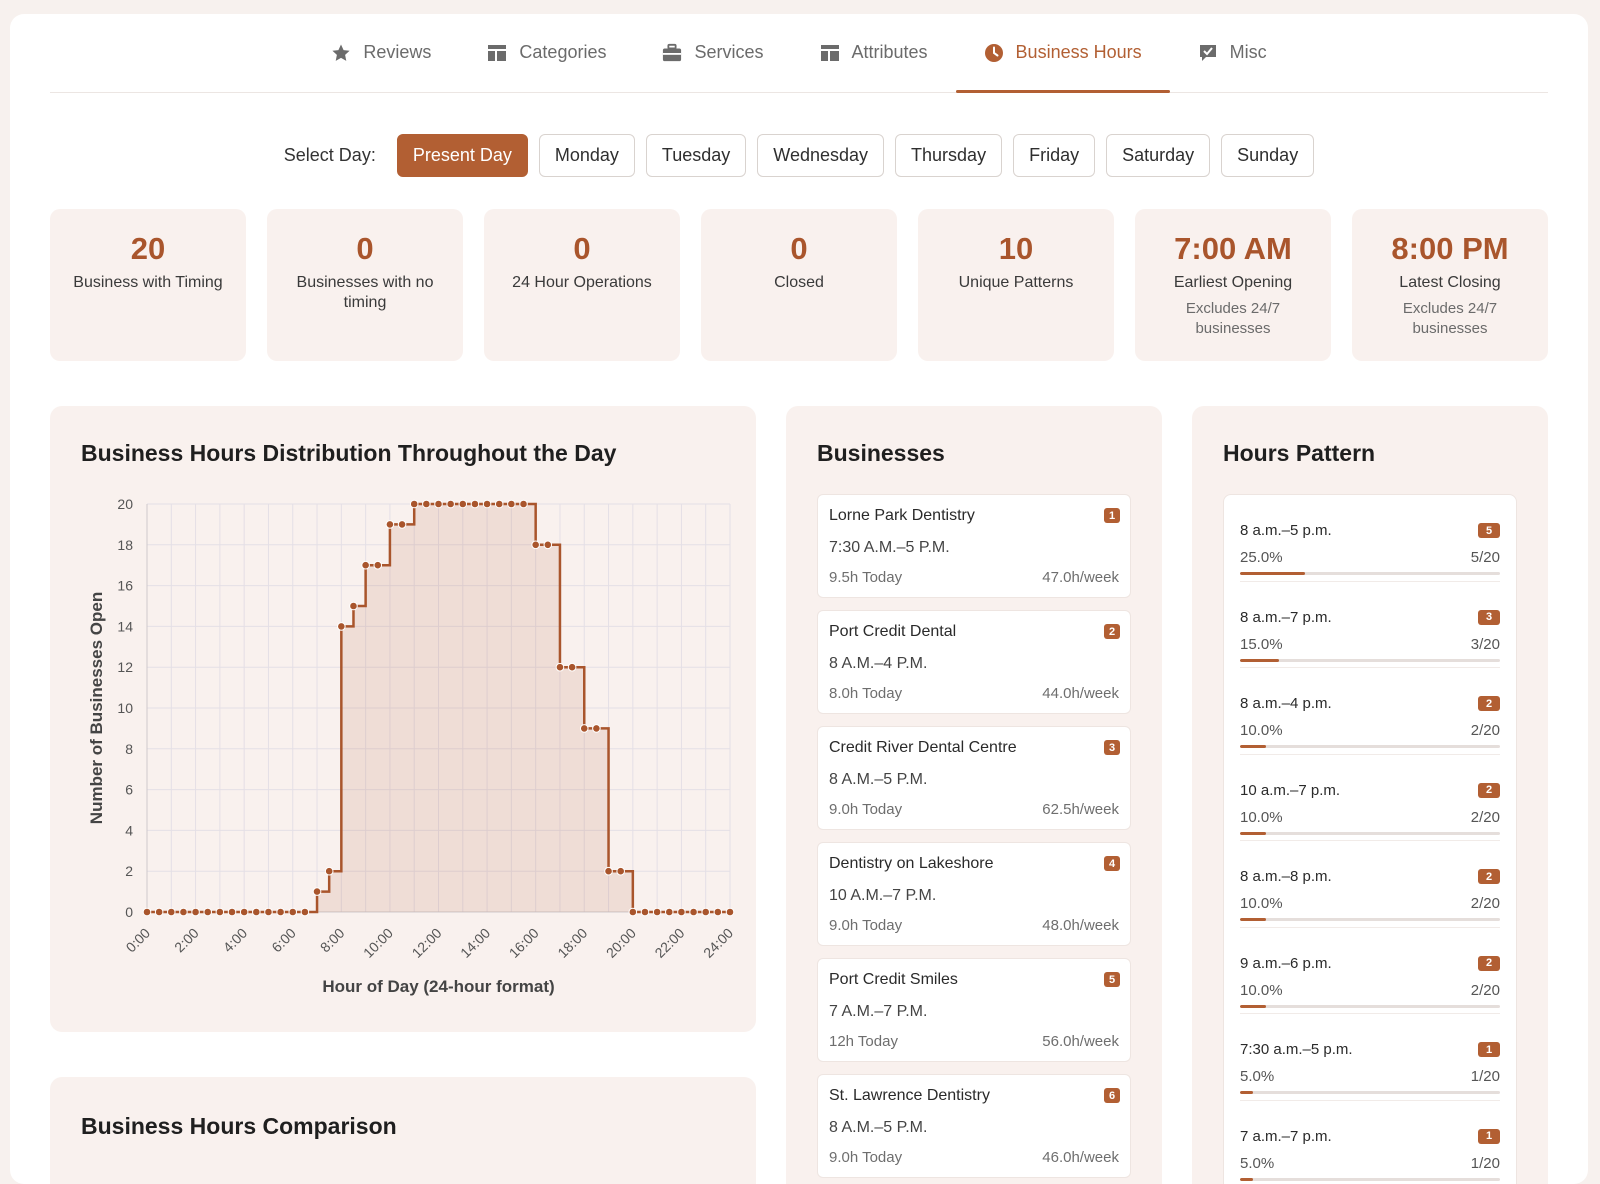  Describe the element at coordinates (1261, 557) in the screenshot. I see `pattern-percent: 25.0%` at that location.